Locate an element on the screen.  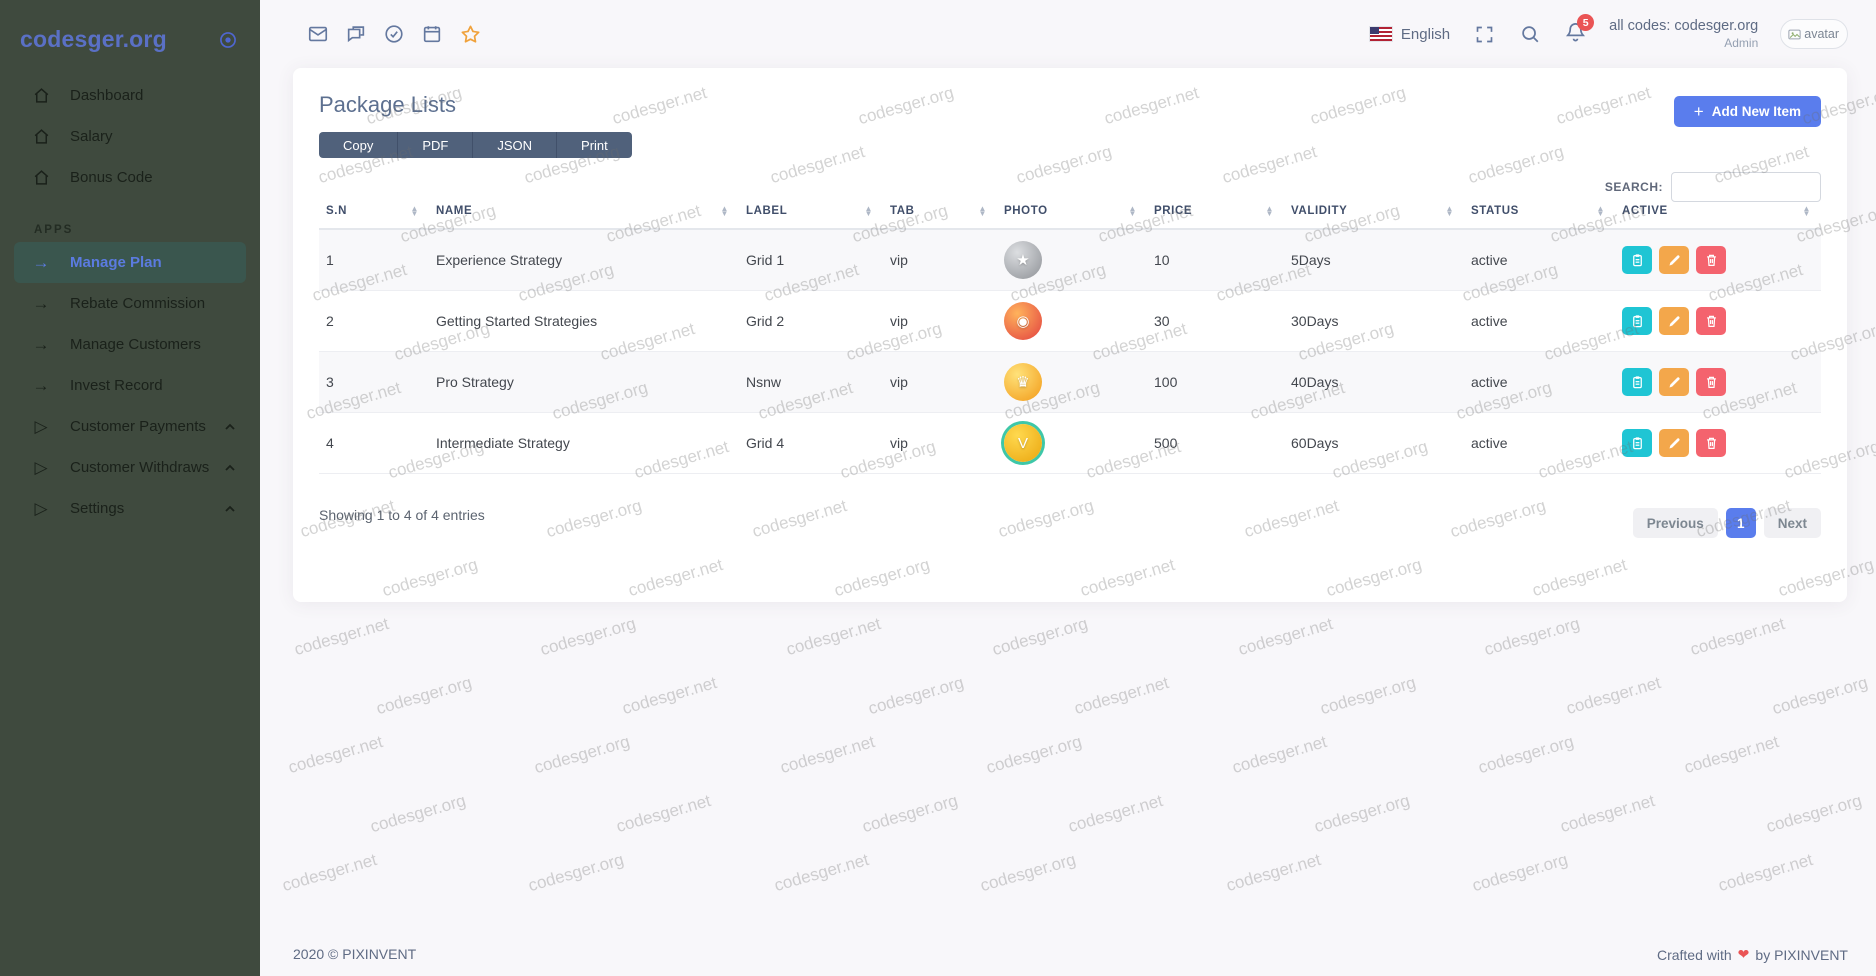
sidebar-item-bonus-code: Bonus Code is located at coordinates (130, 177).